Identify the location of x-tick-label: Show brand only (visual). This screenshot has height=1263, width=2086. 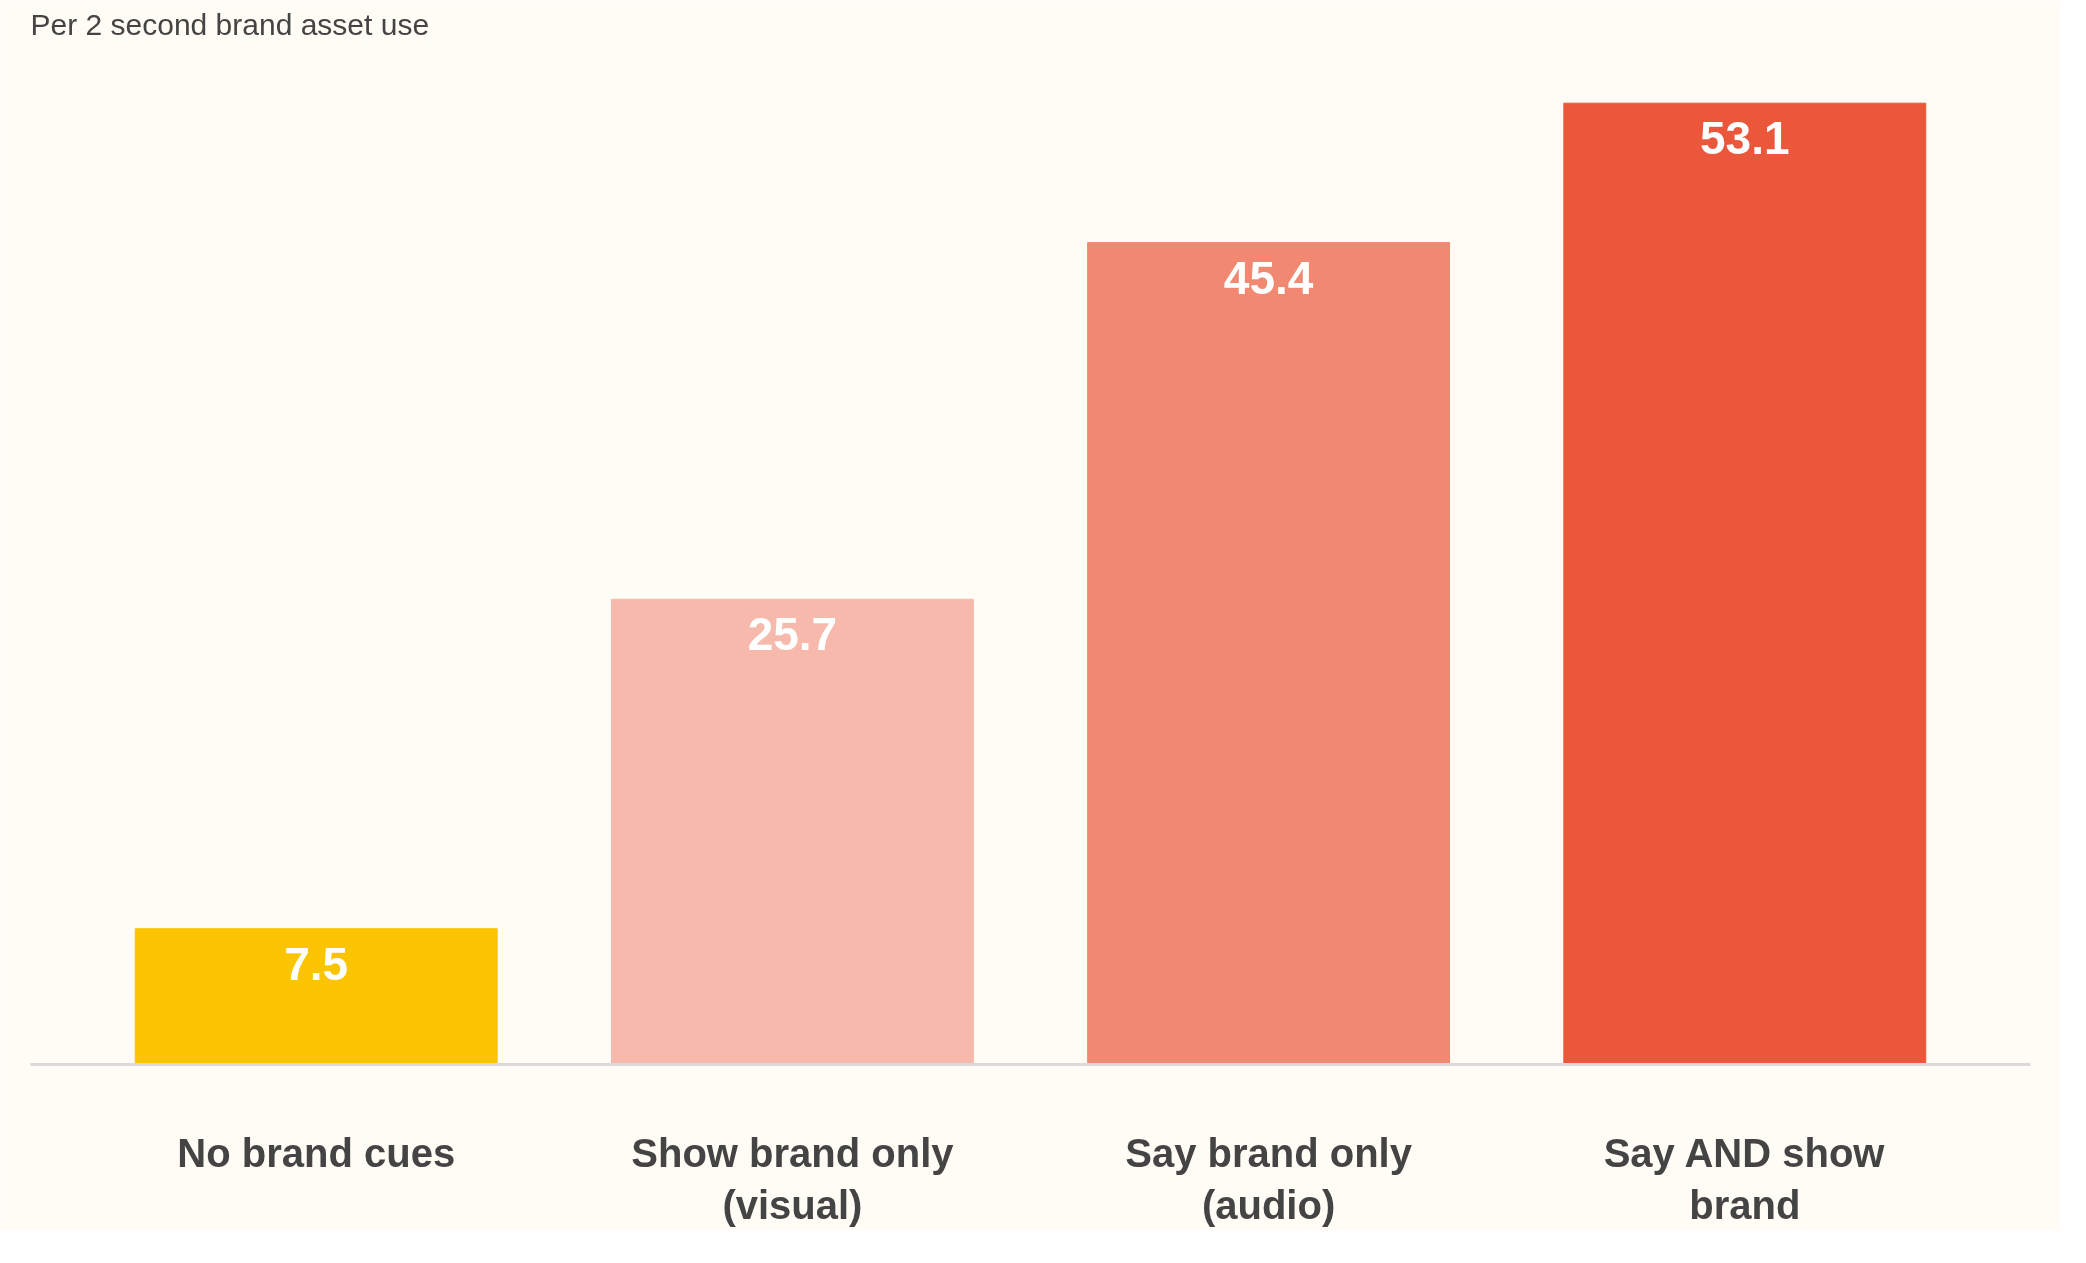
(793, 1179).